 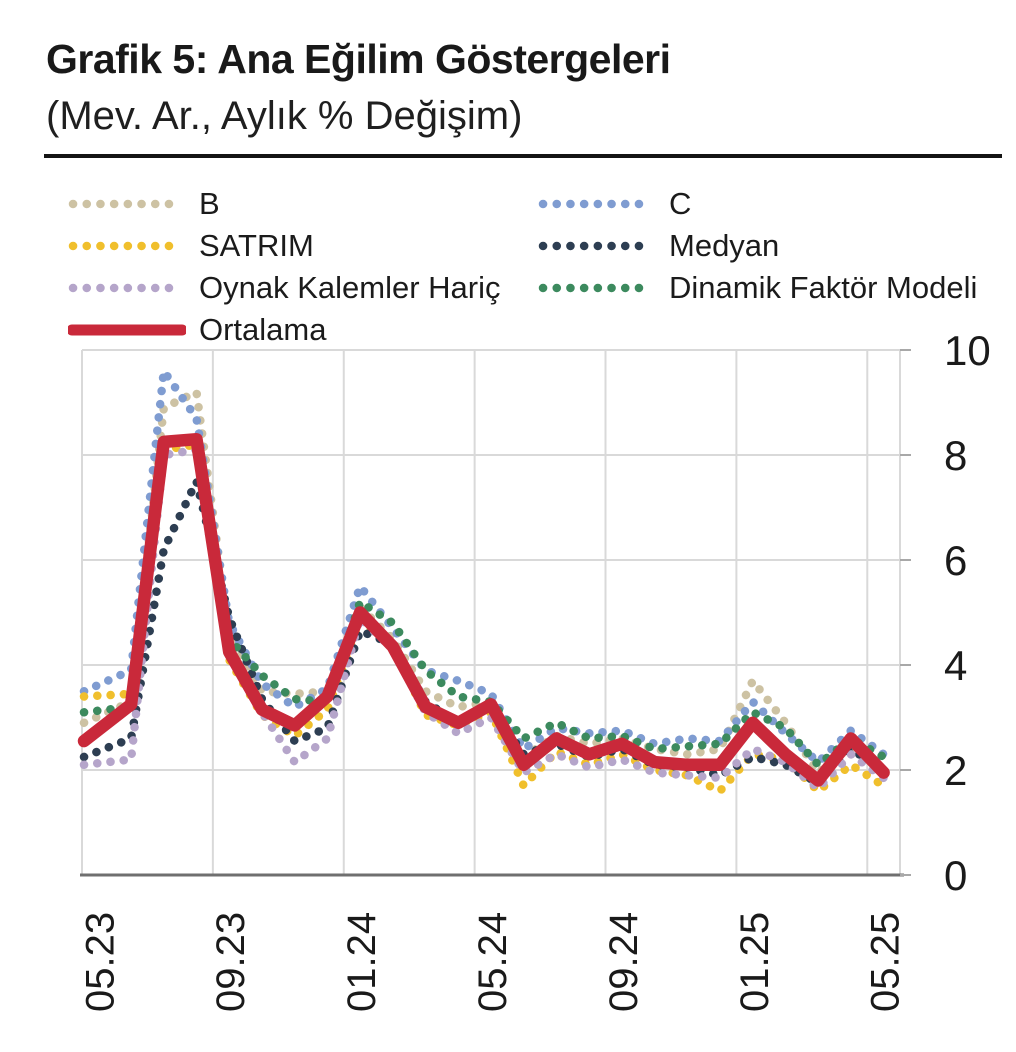 I want to click on y-axis-label: 8, so click(x=955, y=455).